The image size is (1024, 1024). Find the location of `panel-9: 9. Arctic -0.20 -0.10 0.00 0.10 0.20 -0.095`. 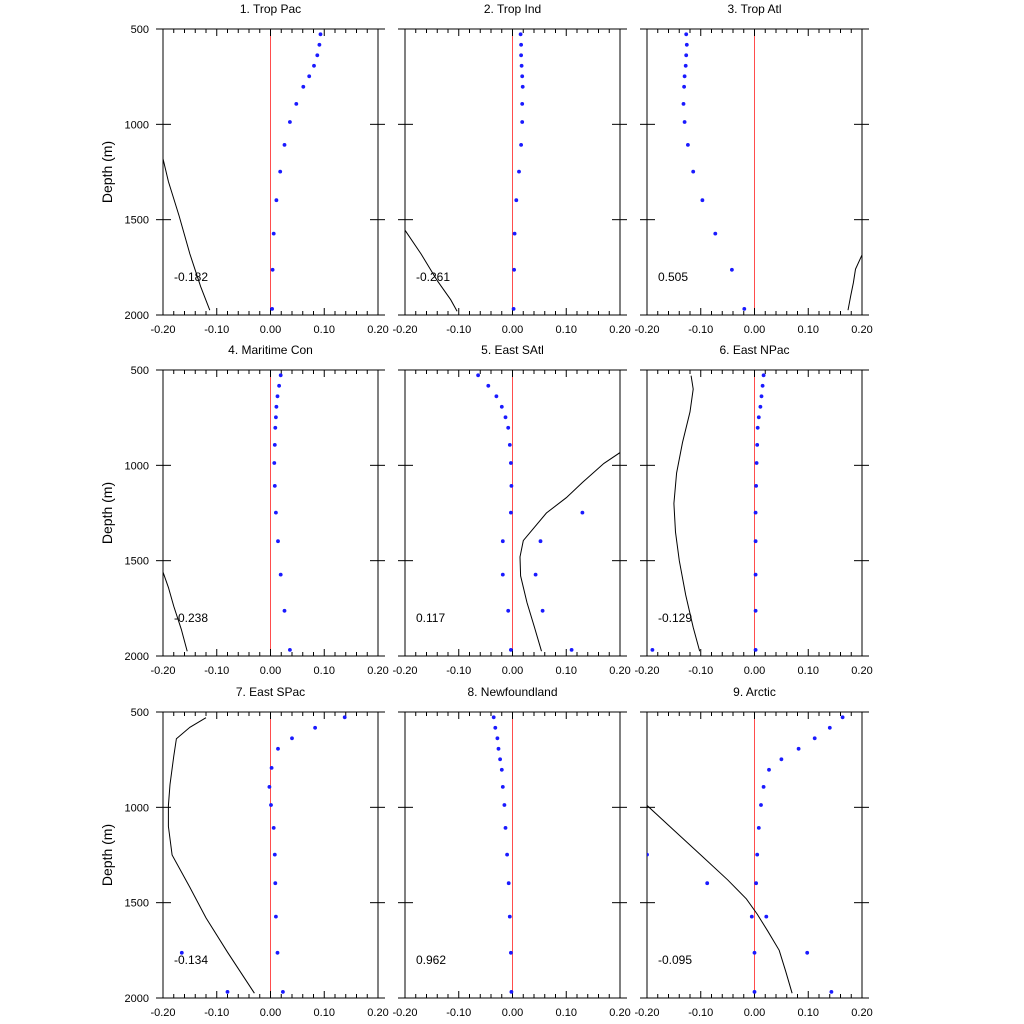

panel-9: 9. Arctic -0.20 -0.10 0.00 0.10 0.20 -0.095 is located at coordinates (753, 852).